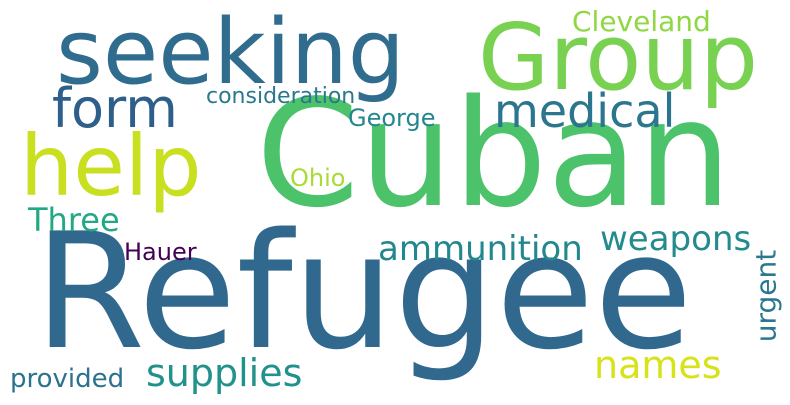  What do you see at coordinates (618, 57) in the screenshot?
I see `word-group: Group` at bounding box center [618, 57].